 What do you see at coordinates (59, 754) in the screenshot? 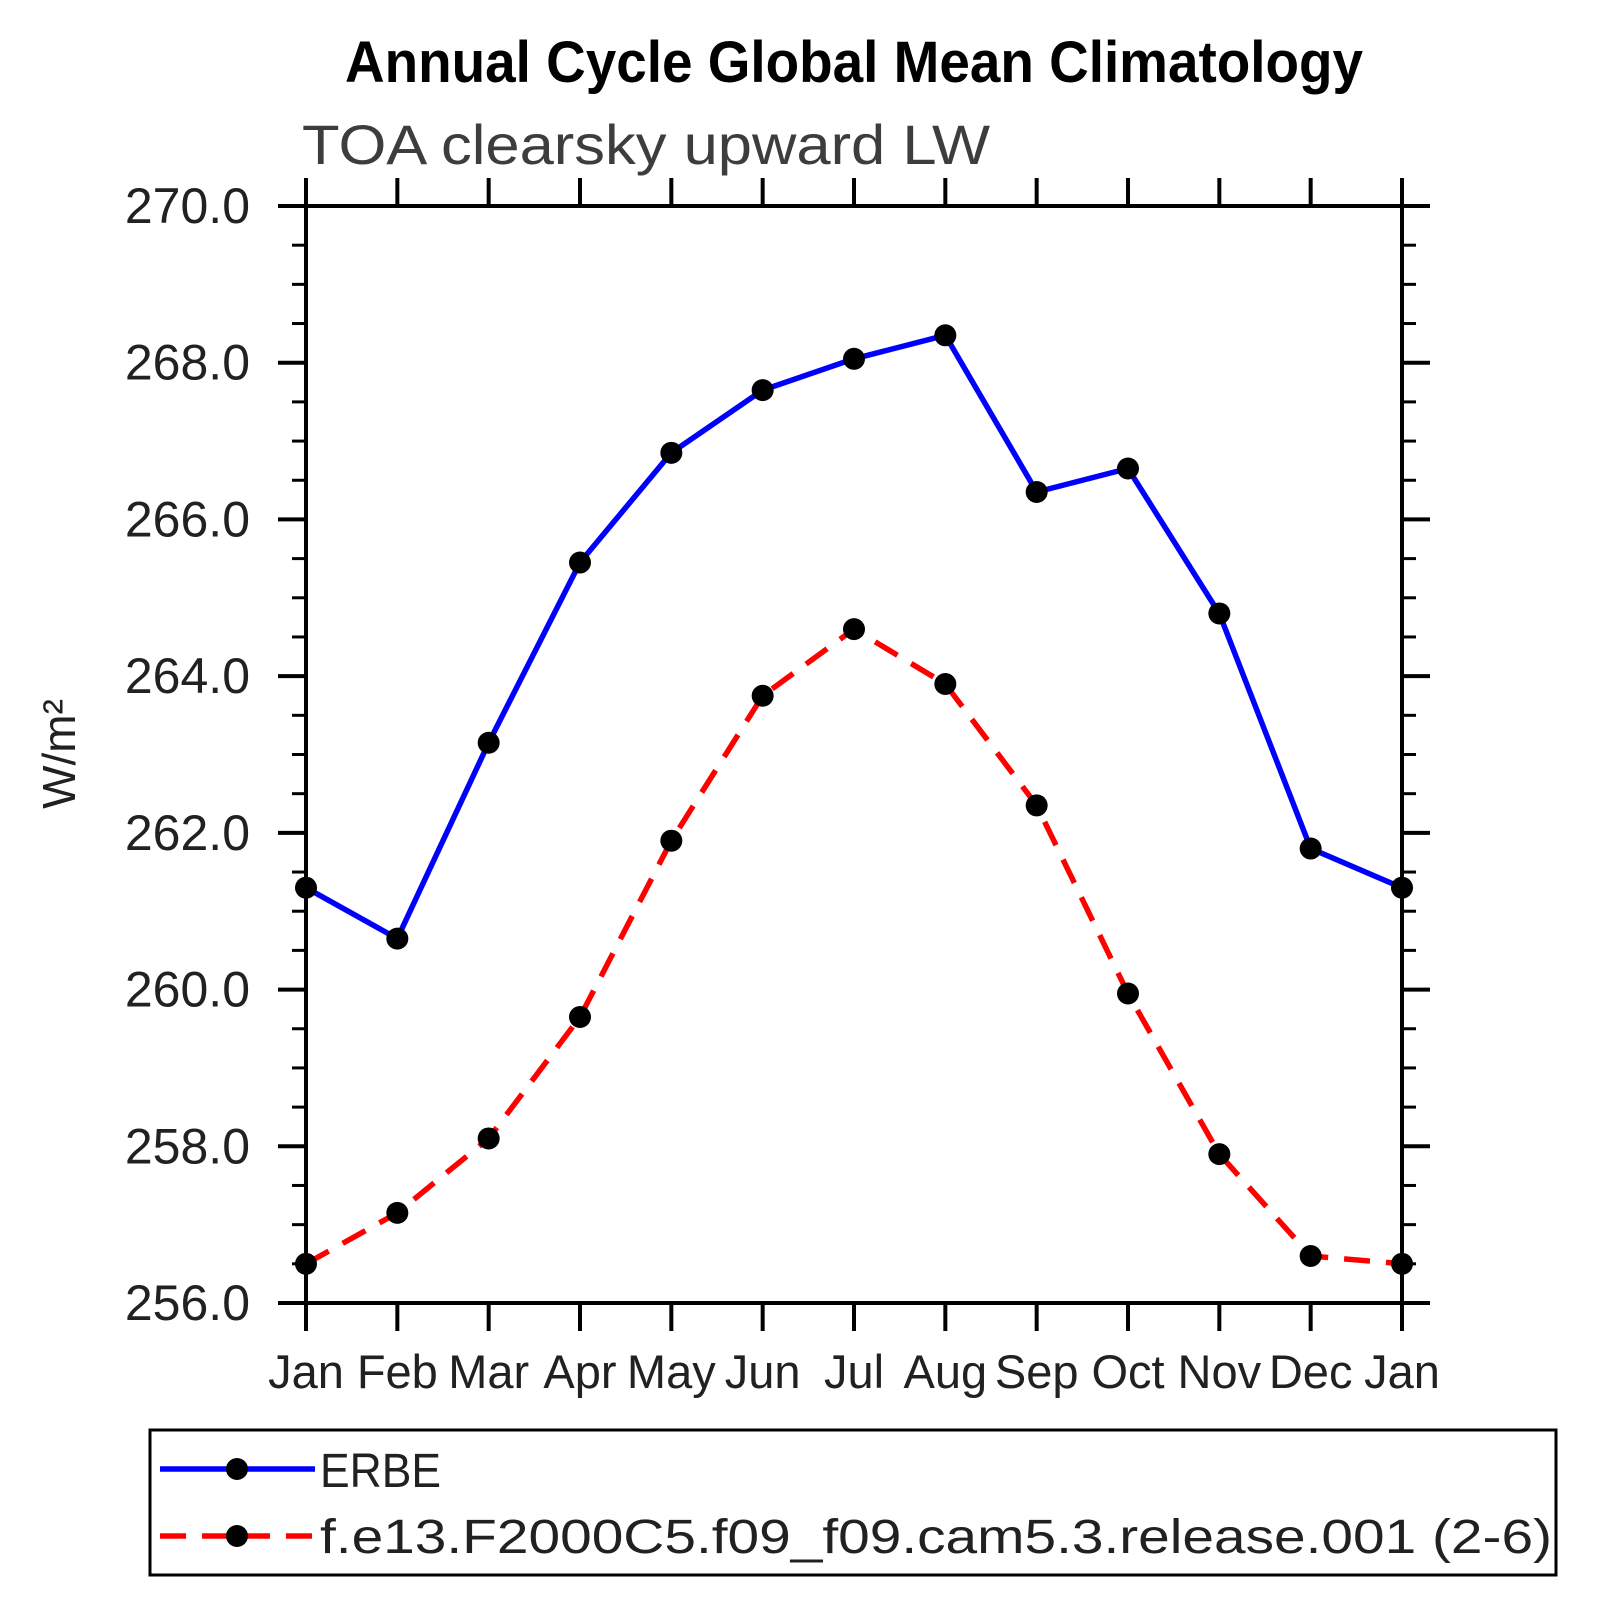
I see `y-axis-label: W/m²` at bounding box center [59, 754].